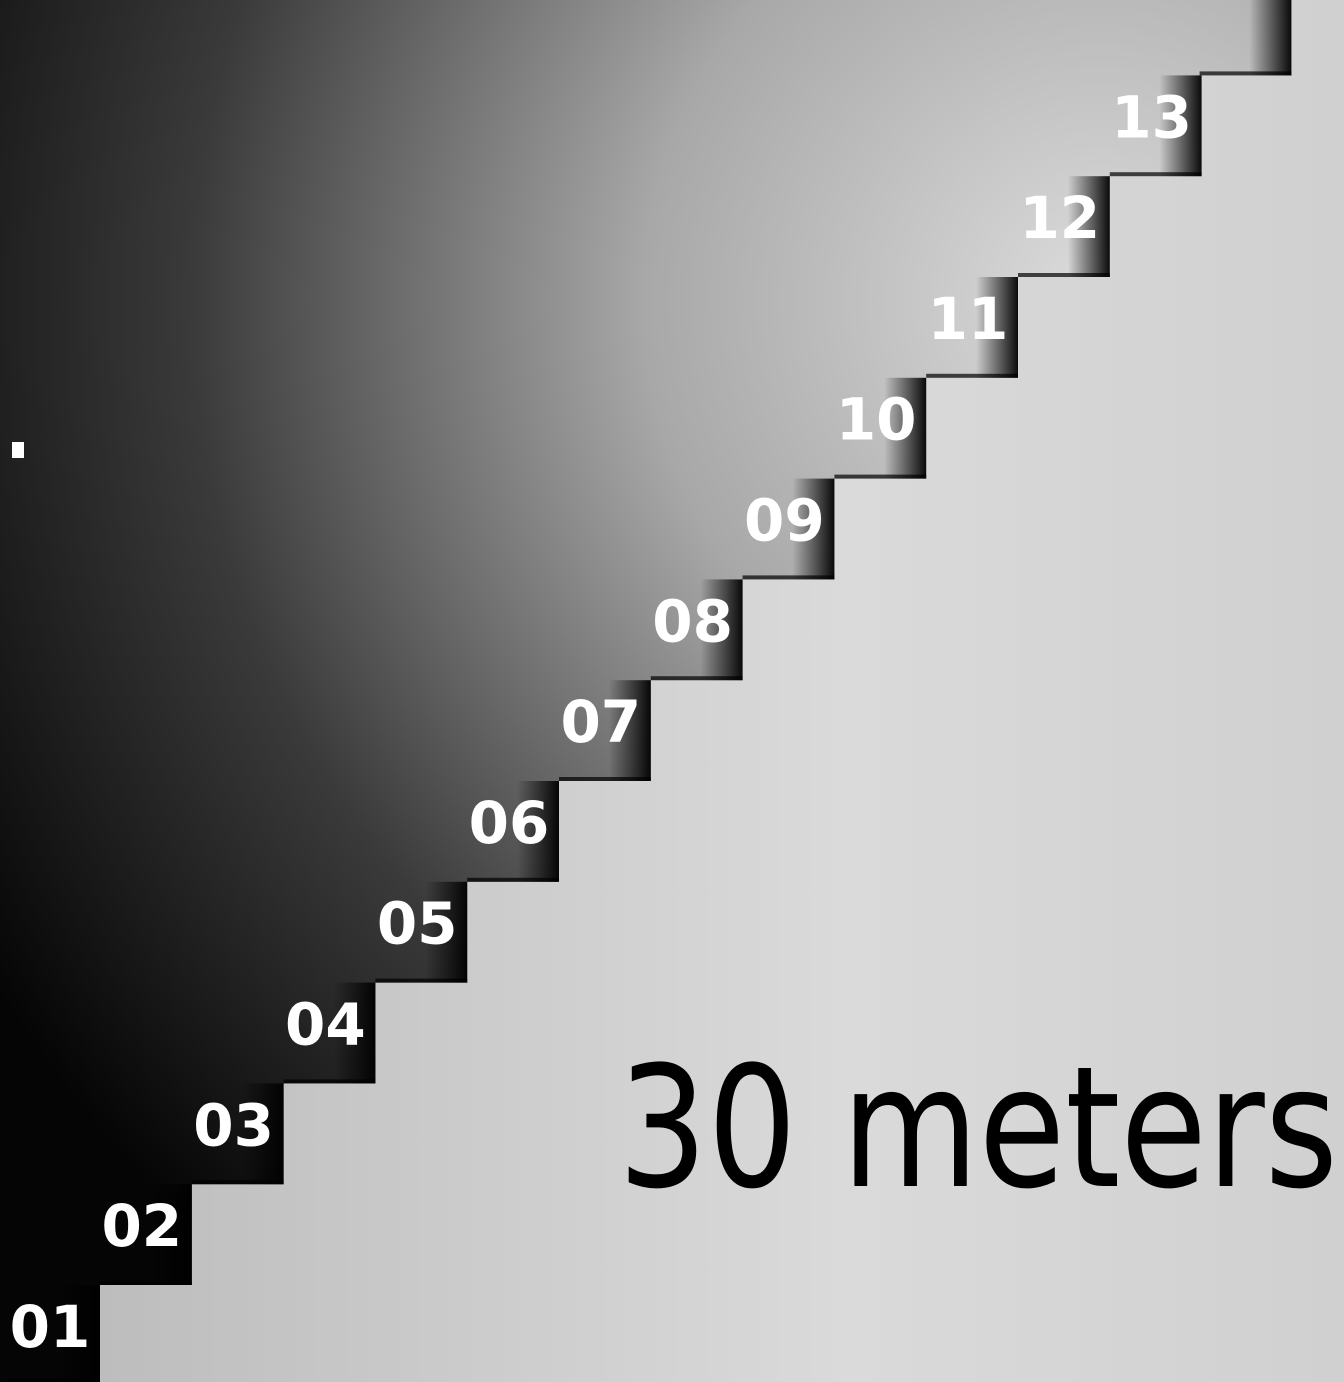  Describe the element at coordinates (18, 450) in the screenshot. I see `dot` at that location.